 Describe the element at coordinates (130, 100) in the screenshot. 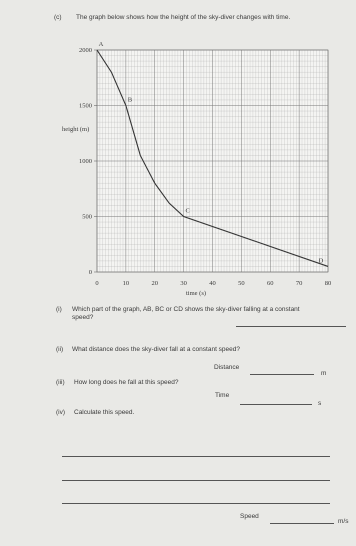

I see `point-label: B` at that location.